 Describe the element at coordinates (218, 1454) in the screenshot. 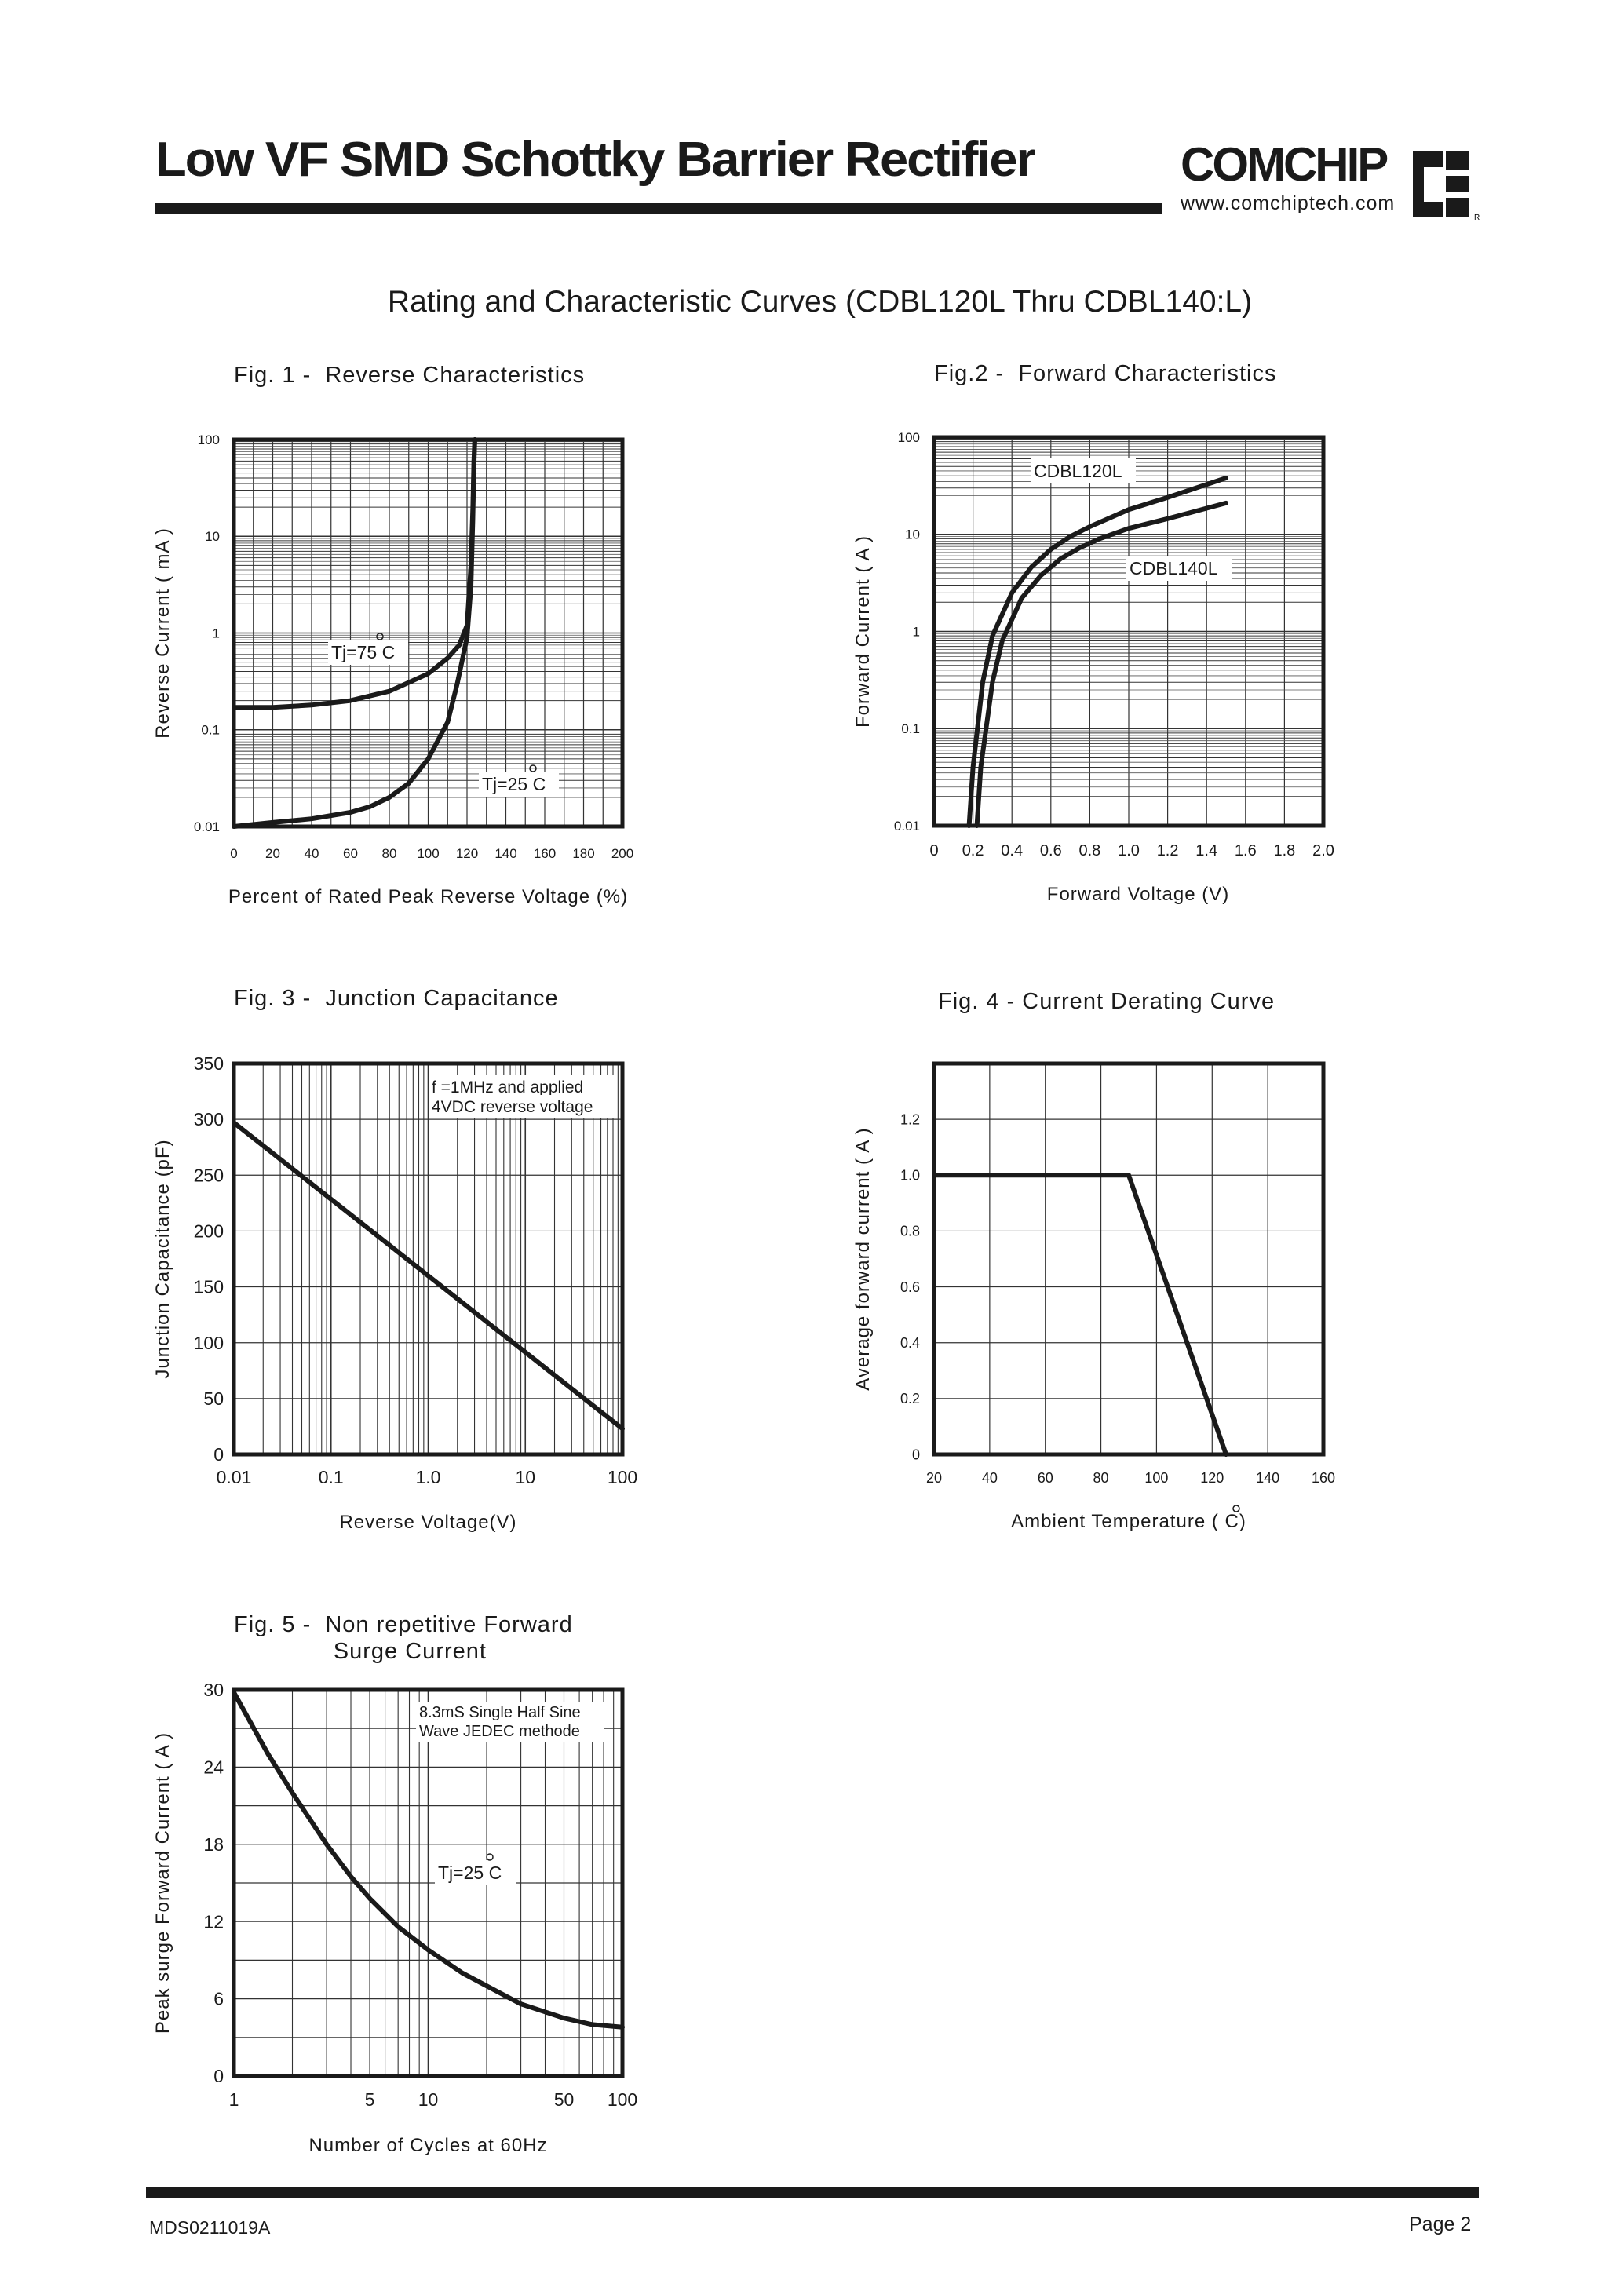

I see `fig3-y-tick-label: 0` at that location.